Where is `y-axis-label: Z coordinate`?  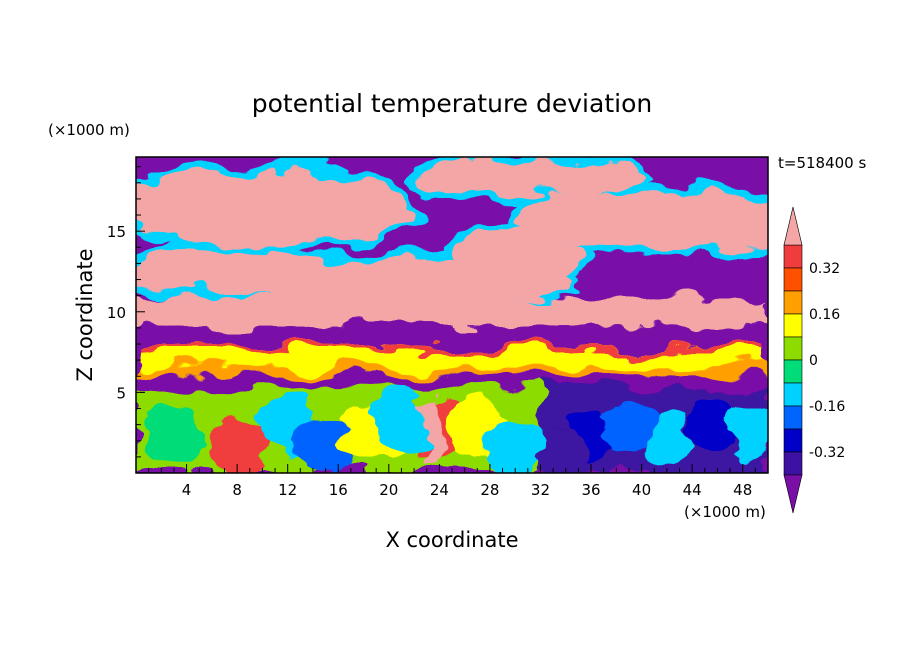 y-axis-label: Z coordinate is located at coordinates (85, 314).